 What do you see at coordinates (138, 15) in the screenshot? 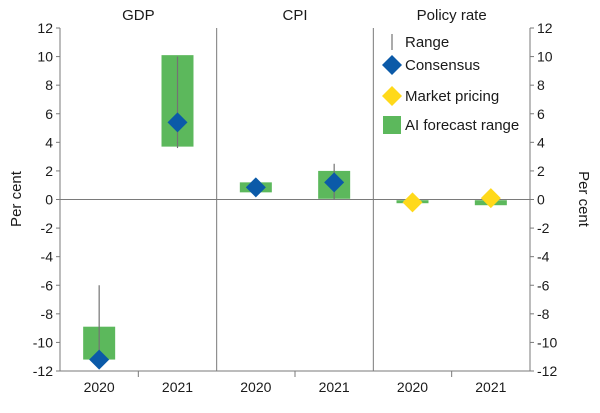
I see `panel-title: GDP` at bounding box center [138, 15].